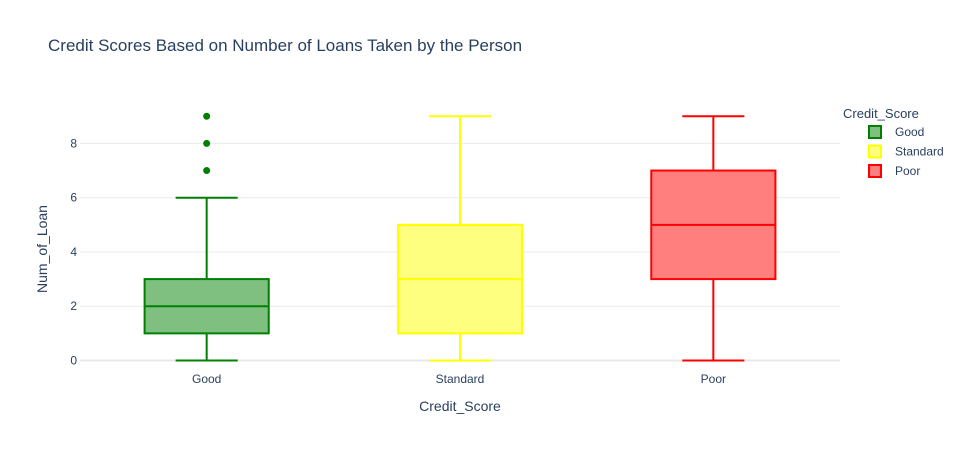 This screenshot has width=968, height=450. Describe the element at coordinates (919, 152) in the screenshot. I see `legend-label: Standard` at that location.